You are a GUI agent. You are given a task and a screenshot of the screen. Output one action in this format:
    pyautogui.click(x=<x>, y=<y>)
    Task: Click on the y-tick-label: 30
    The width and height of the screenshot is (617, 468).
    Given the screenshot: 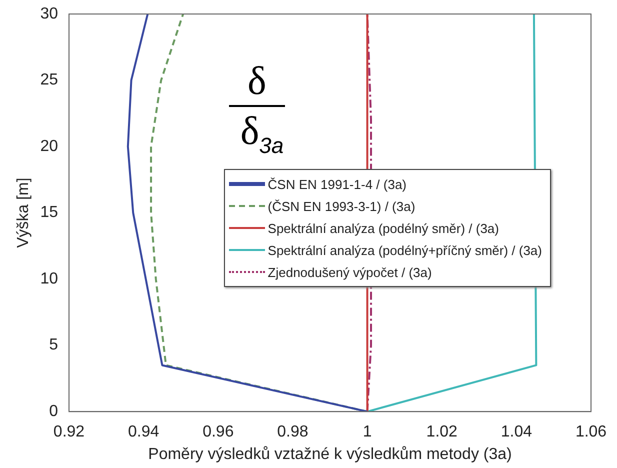 What is the action you would take?
    pyautogui.click(x=49, y=13)
    